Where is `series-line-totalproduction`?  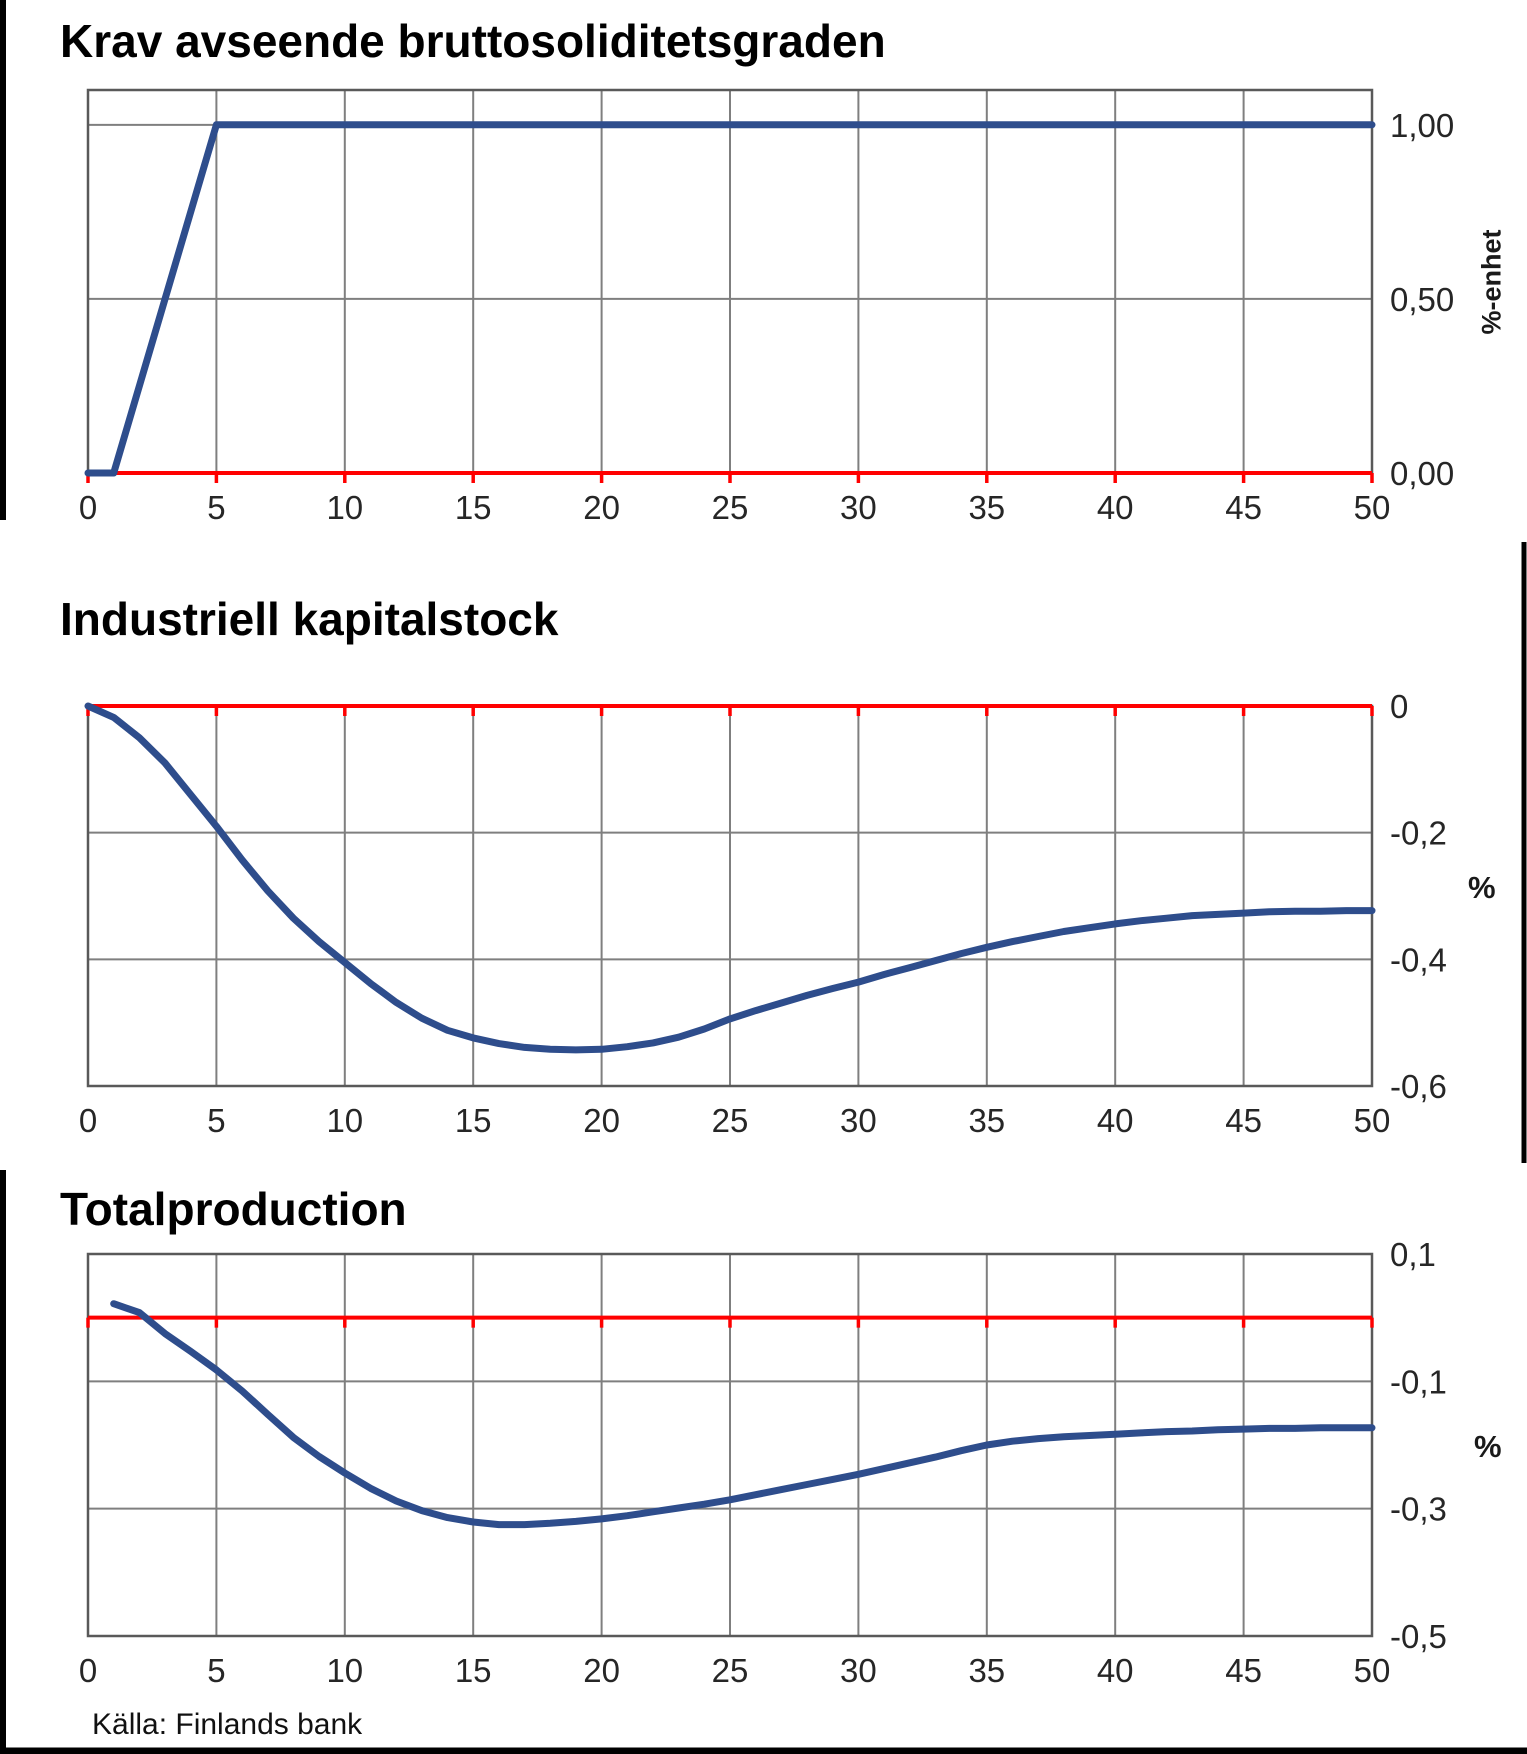
series-line-totalproduction is located at coordinates (743, 1414).